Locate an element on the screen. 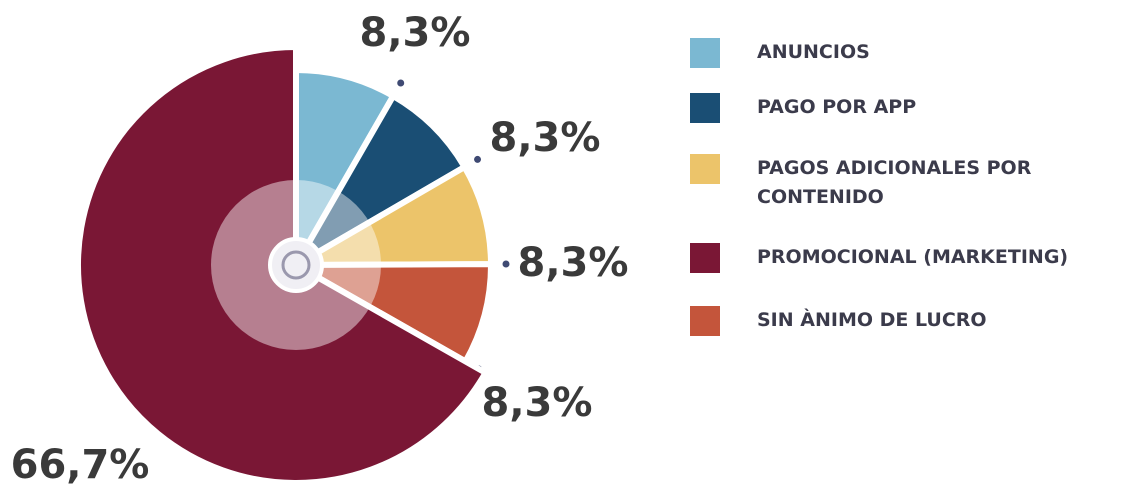  legend-label: PAGO POR APP is located at coordinates (837, 107).